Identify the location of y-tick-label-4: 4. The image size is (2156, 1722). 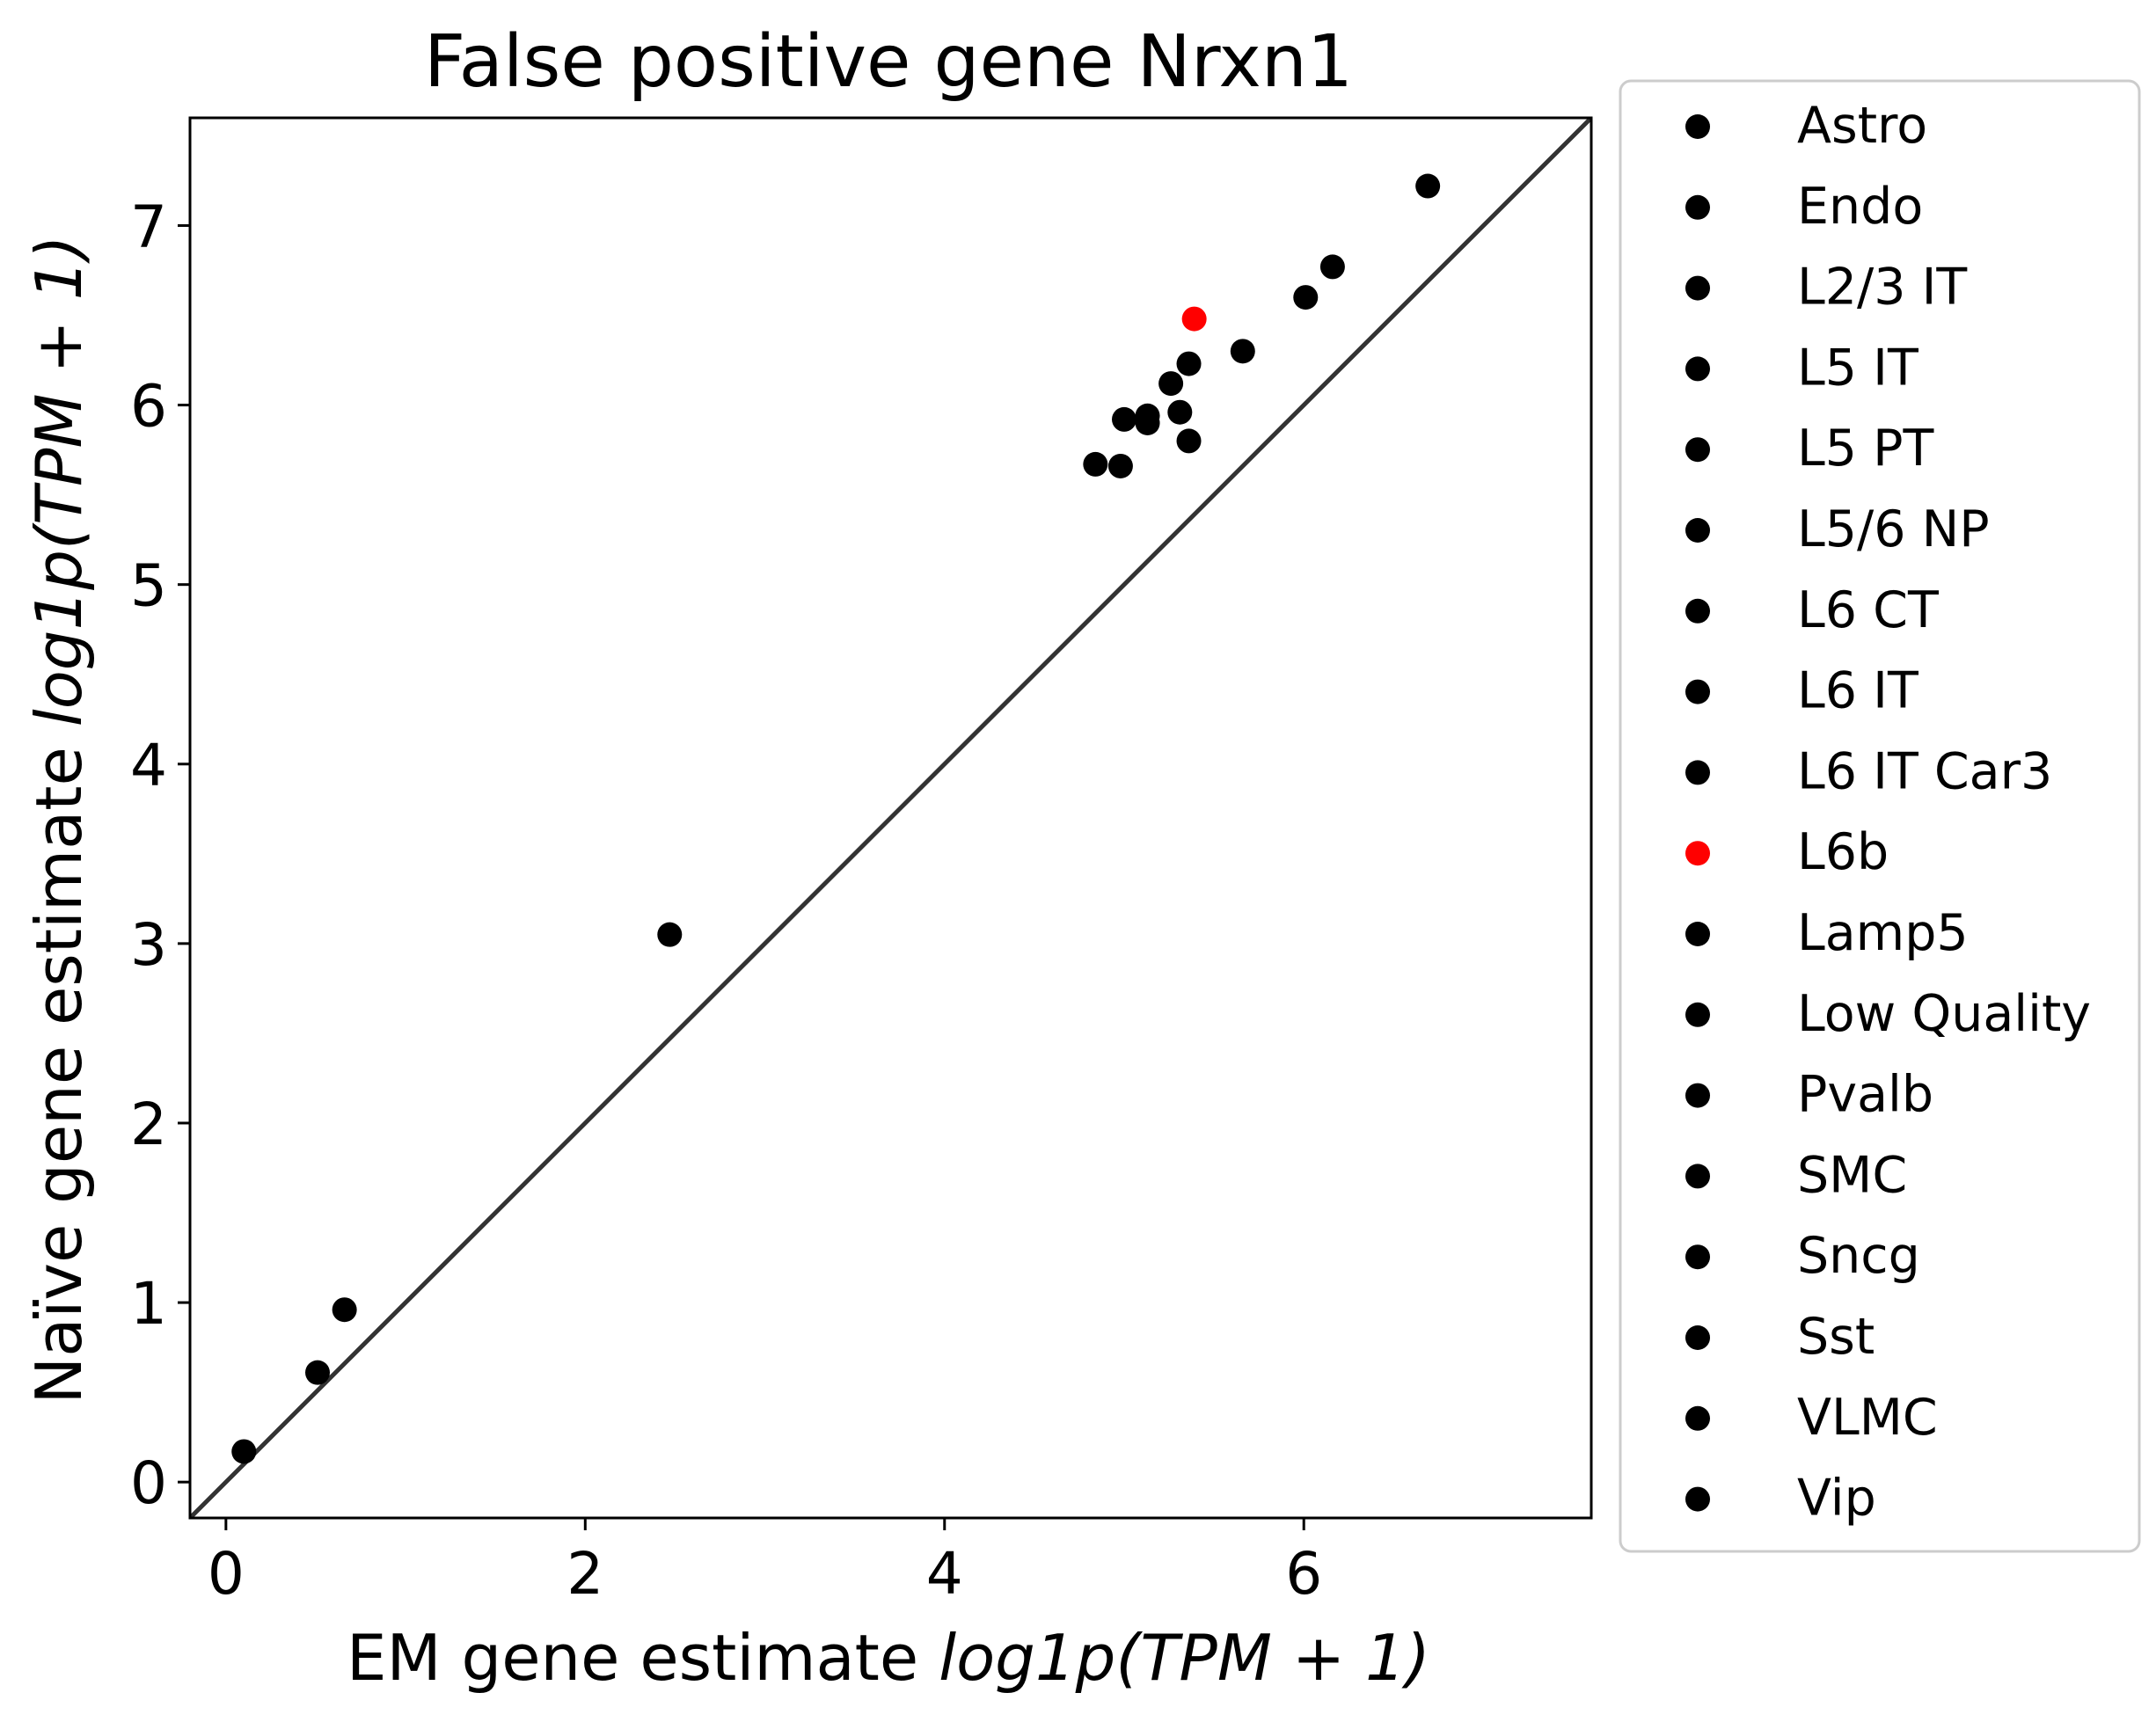
(148, 765).